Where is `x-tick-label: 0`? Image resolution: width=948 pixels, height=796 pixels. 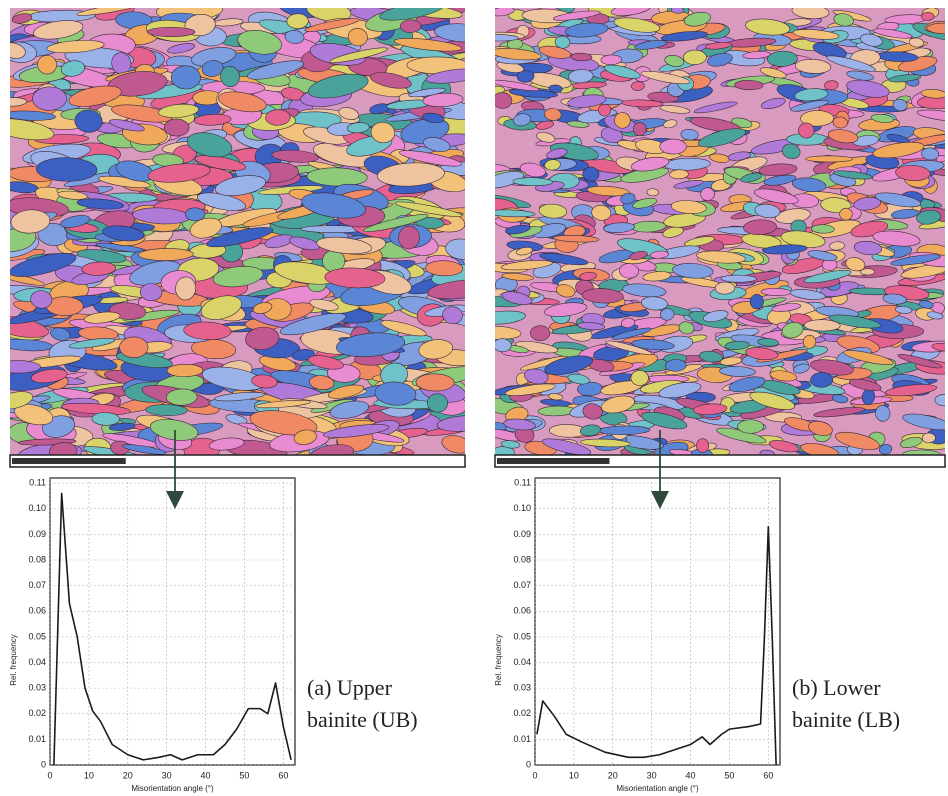 x-tick-label: 0 is located at coordinates (49, 775).